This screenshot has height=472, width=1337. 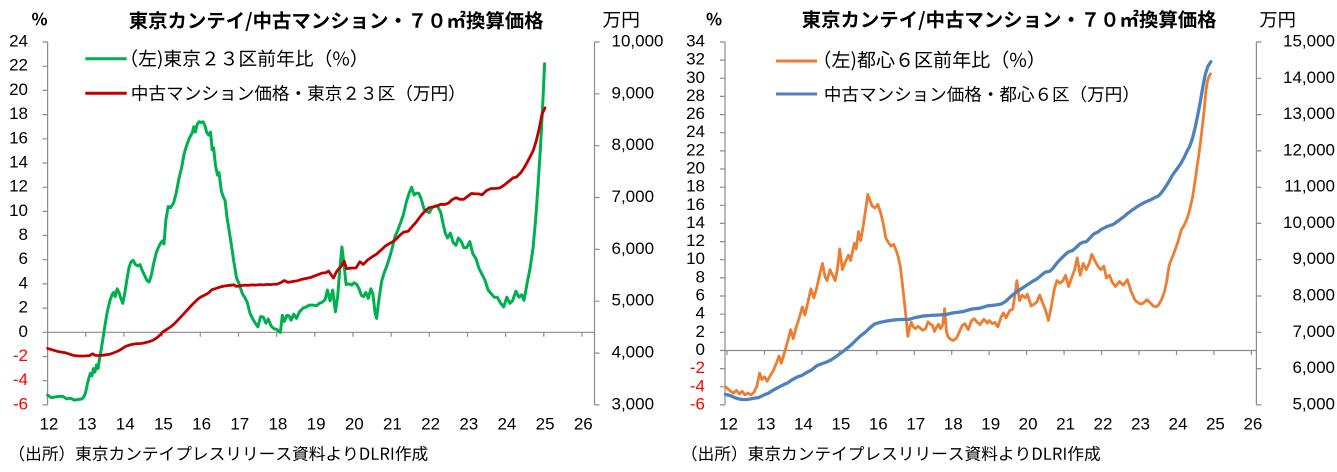 What do you see at coordinates (695, 41) in the screenshot?
I see `svg-text: 34` at bounding box center [695, 41].